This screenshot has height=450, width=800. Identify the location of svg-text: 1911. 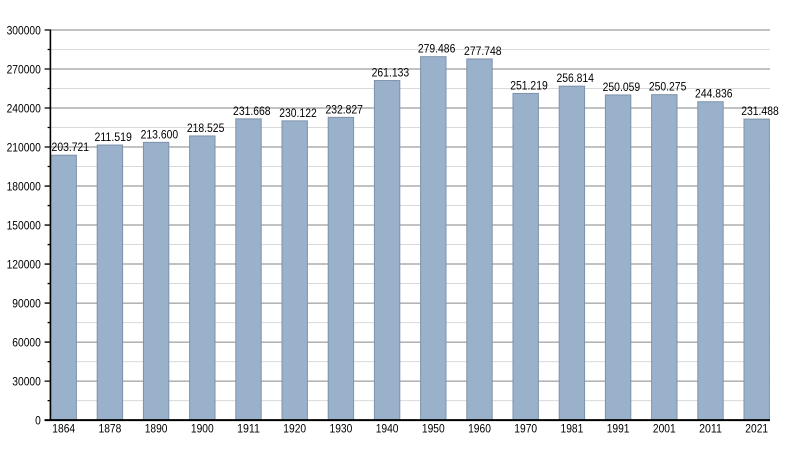
(248, 429).